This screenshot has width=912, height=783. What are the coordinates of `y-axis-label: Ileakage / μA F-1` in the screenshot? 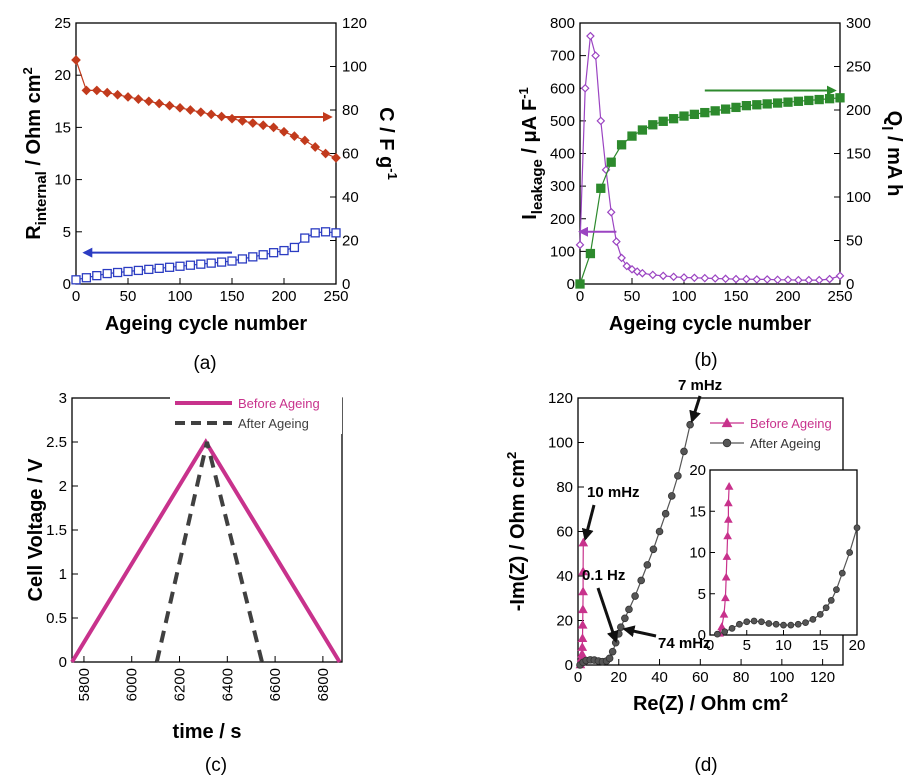 It's located at (531, 153).